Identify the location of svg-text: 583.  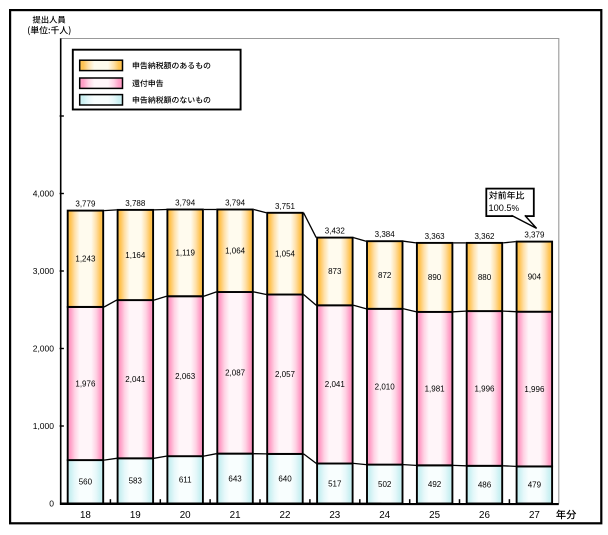
(136, 481).